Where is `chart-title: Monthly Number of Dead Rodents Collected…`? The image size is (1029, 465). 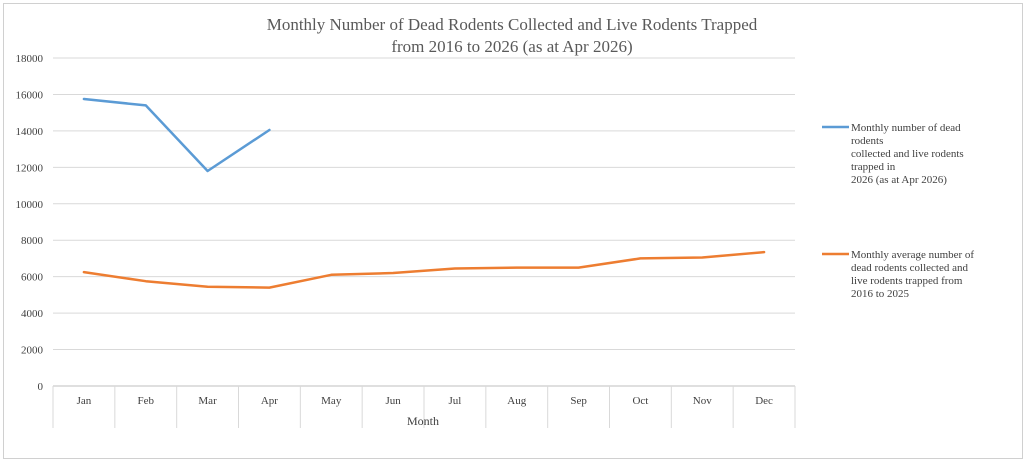 chart-title: Monthly Number of Dead Rodents Collected… is located at coordinates (512, 35).